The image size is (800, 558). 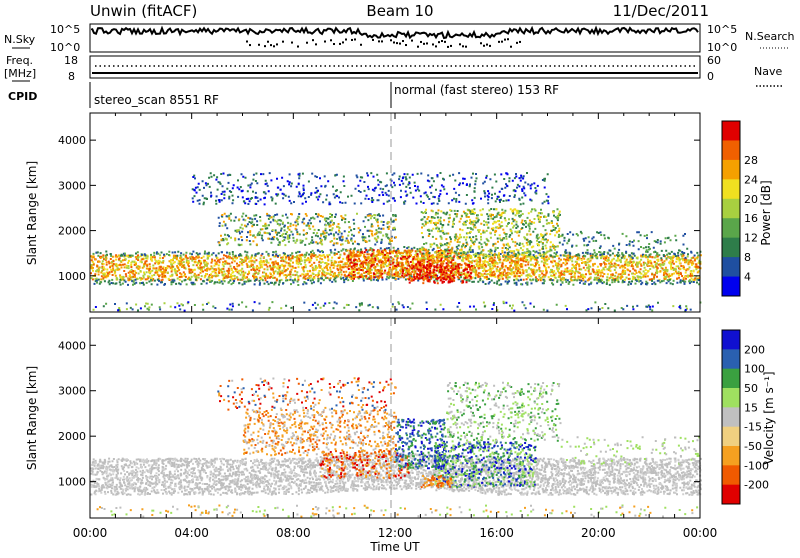 What do you see at coordinates (32, 418) in the screenshot?
I see `velocity-y-label: Slant Range [km]` at bounding box center [32, 418].